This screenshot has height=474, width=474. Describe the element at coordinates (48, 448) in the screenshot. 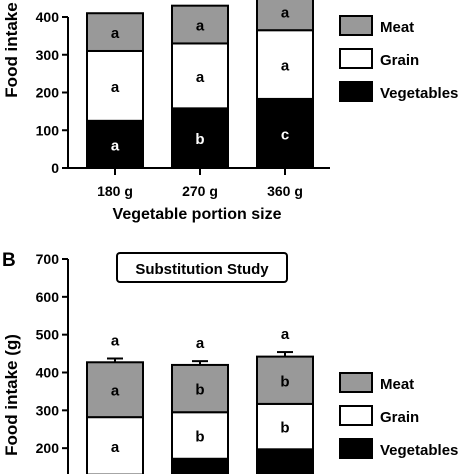

I see `b-y-tick-label: 200` at that location.